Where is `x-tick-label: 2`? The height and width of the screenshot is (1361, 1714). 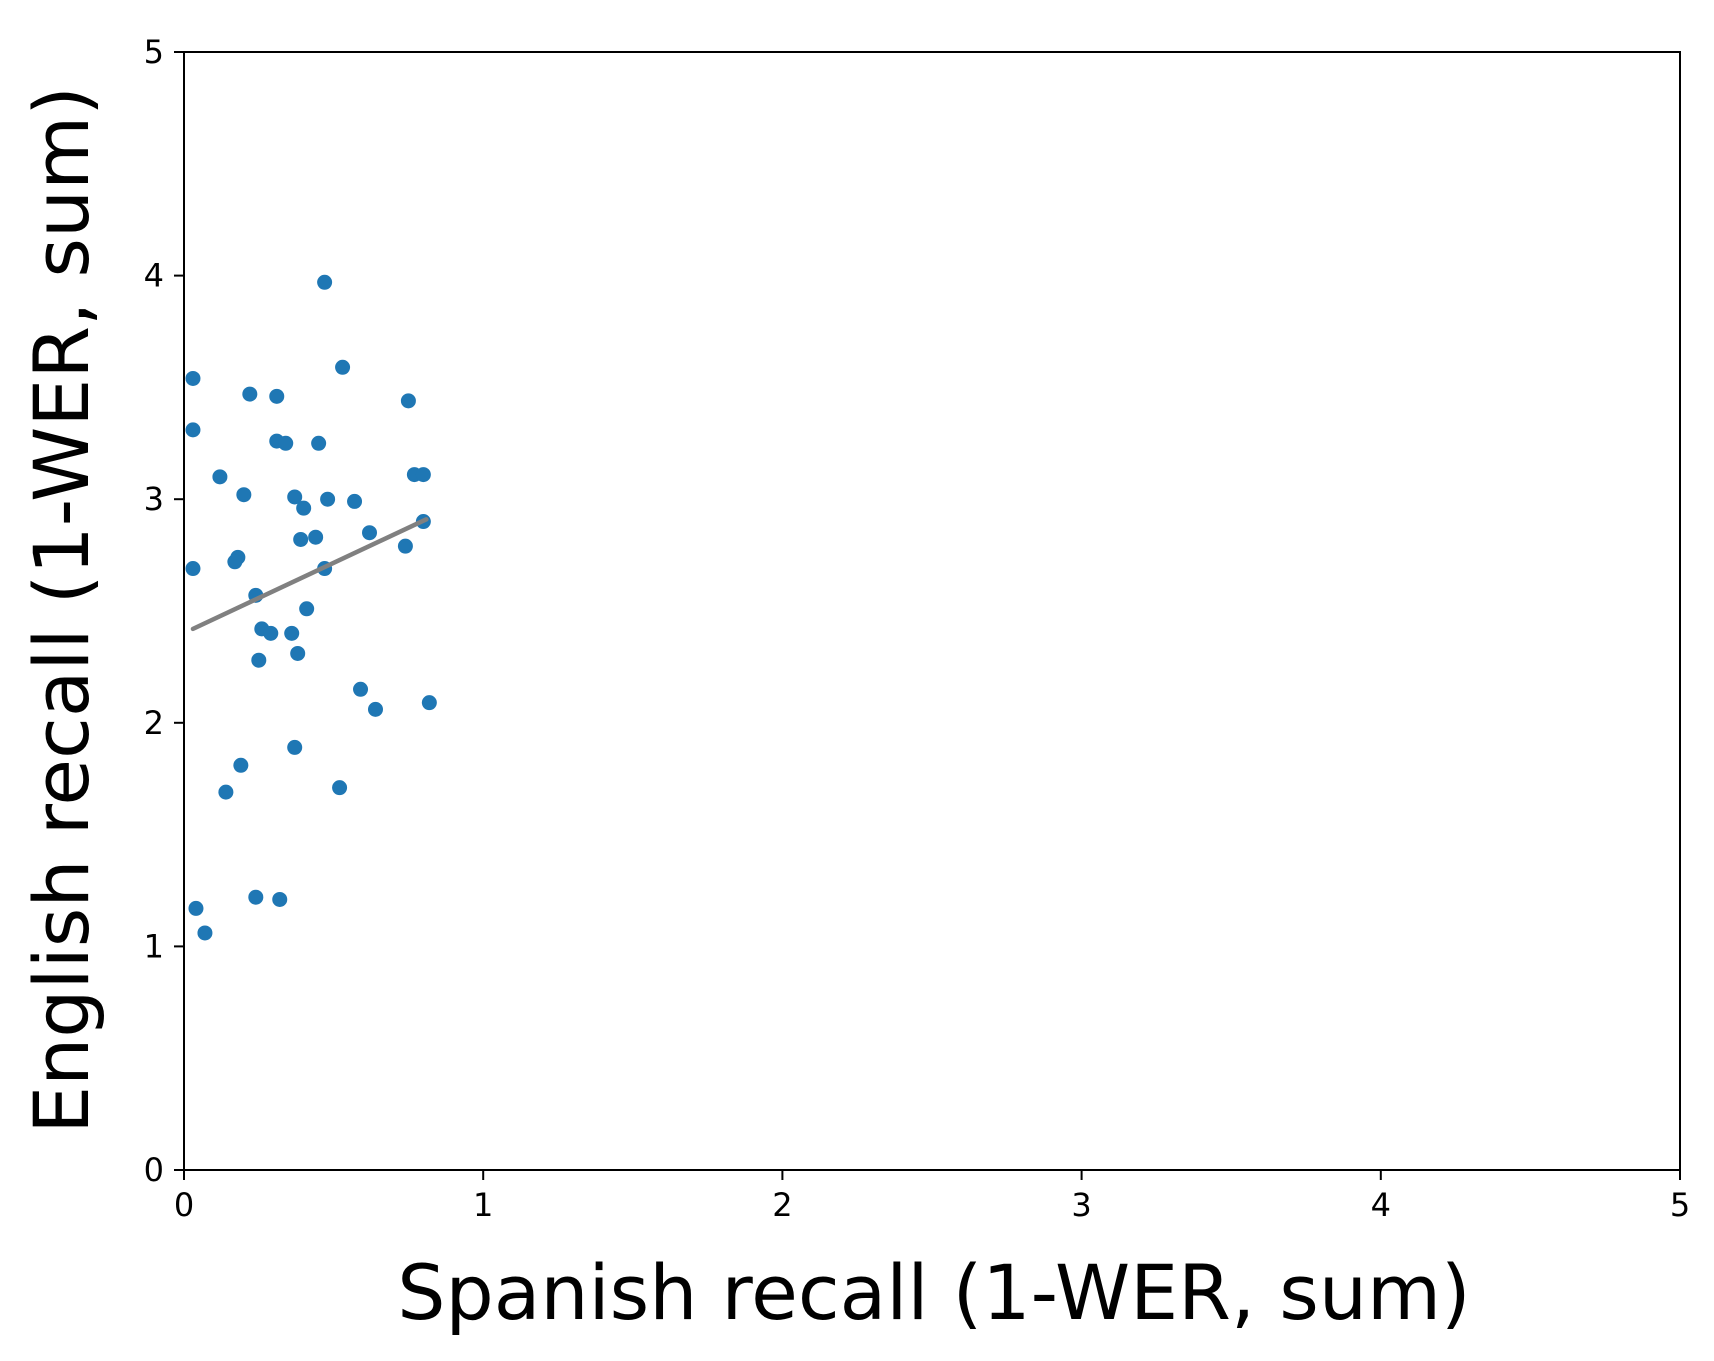 x-tick-label: 2 is located at coordinates (782, 1205).